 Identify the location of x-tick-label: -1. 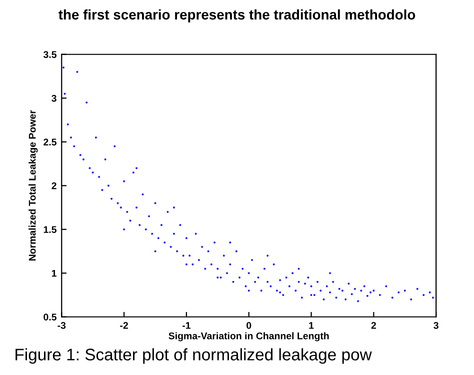
(186, 325).